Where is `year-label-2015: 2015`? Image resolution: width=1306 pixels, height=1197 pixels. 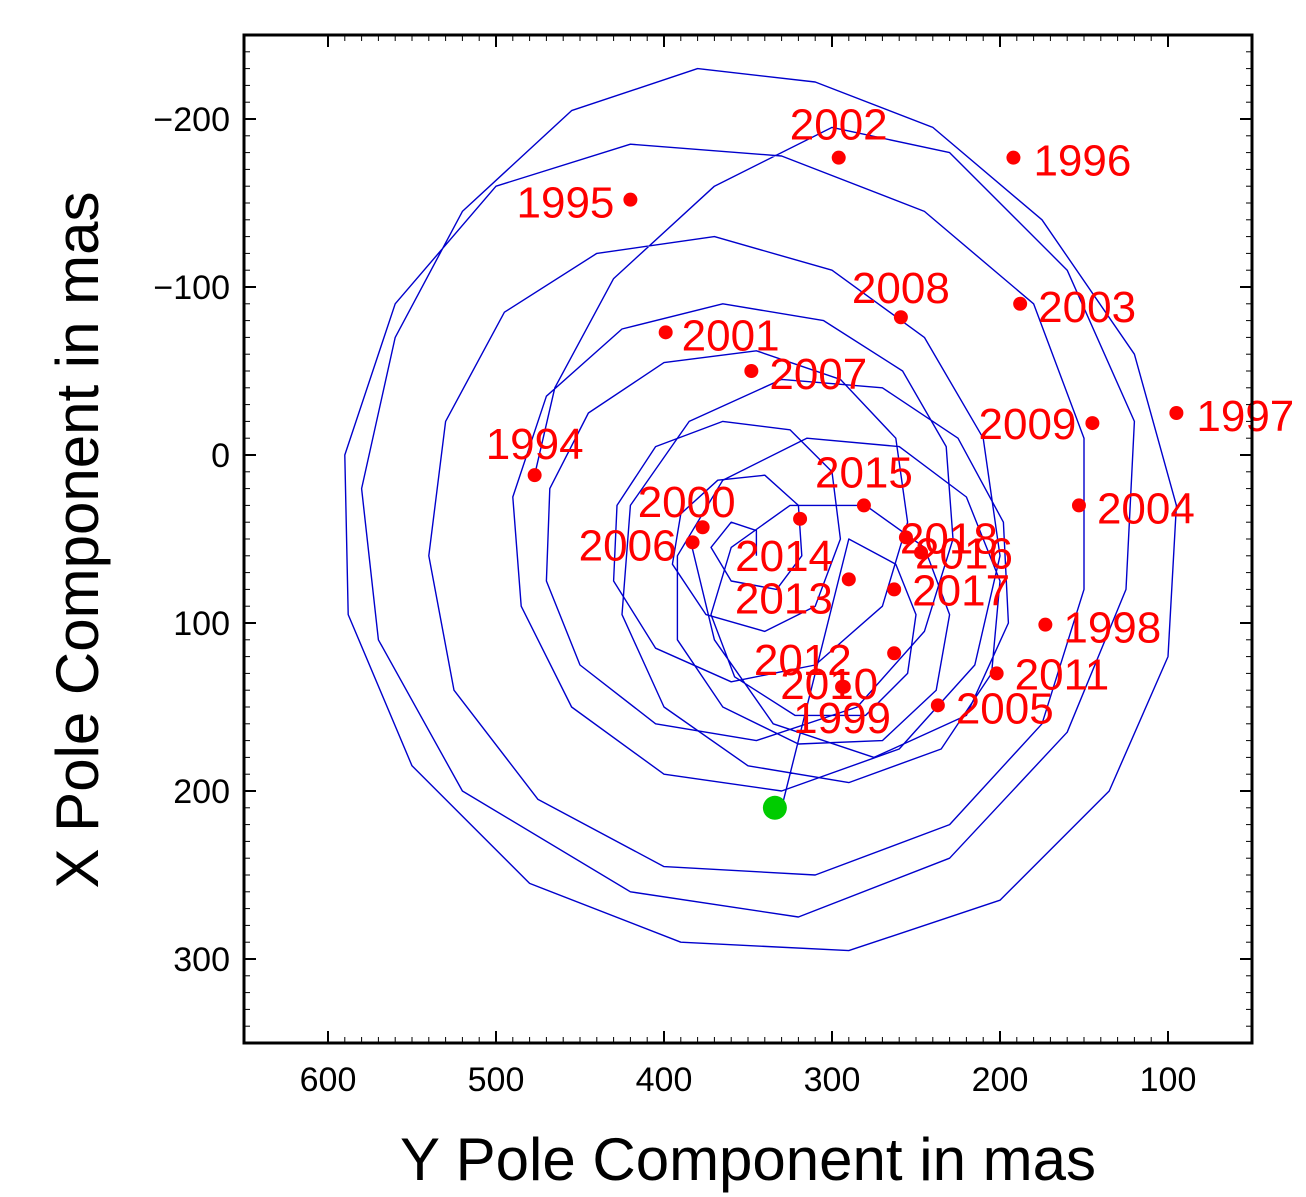 year-label-2015: 2015 is located at coordinates (864, 472).